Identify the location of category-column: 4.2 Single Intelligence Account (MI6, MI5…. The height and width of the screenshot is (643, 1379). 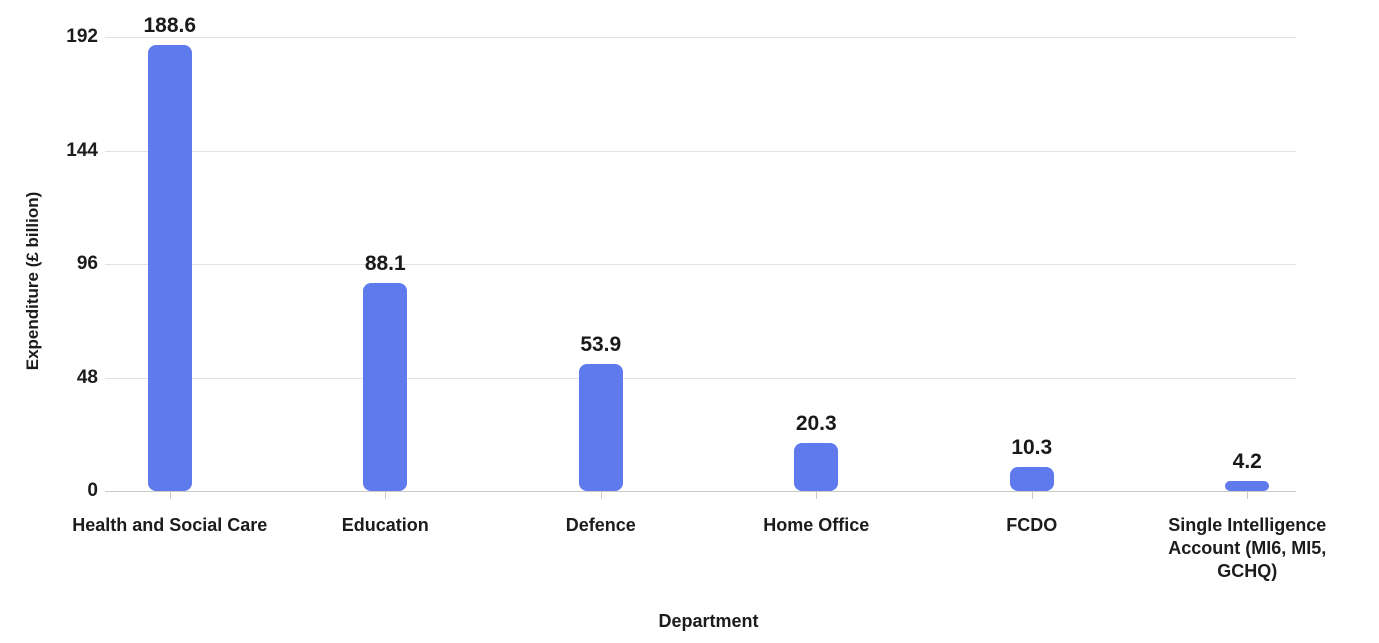
(1248, 309).